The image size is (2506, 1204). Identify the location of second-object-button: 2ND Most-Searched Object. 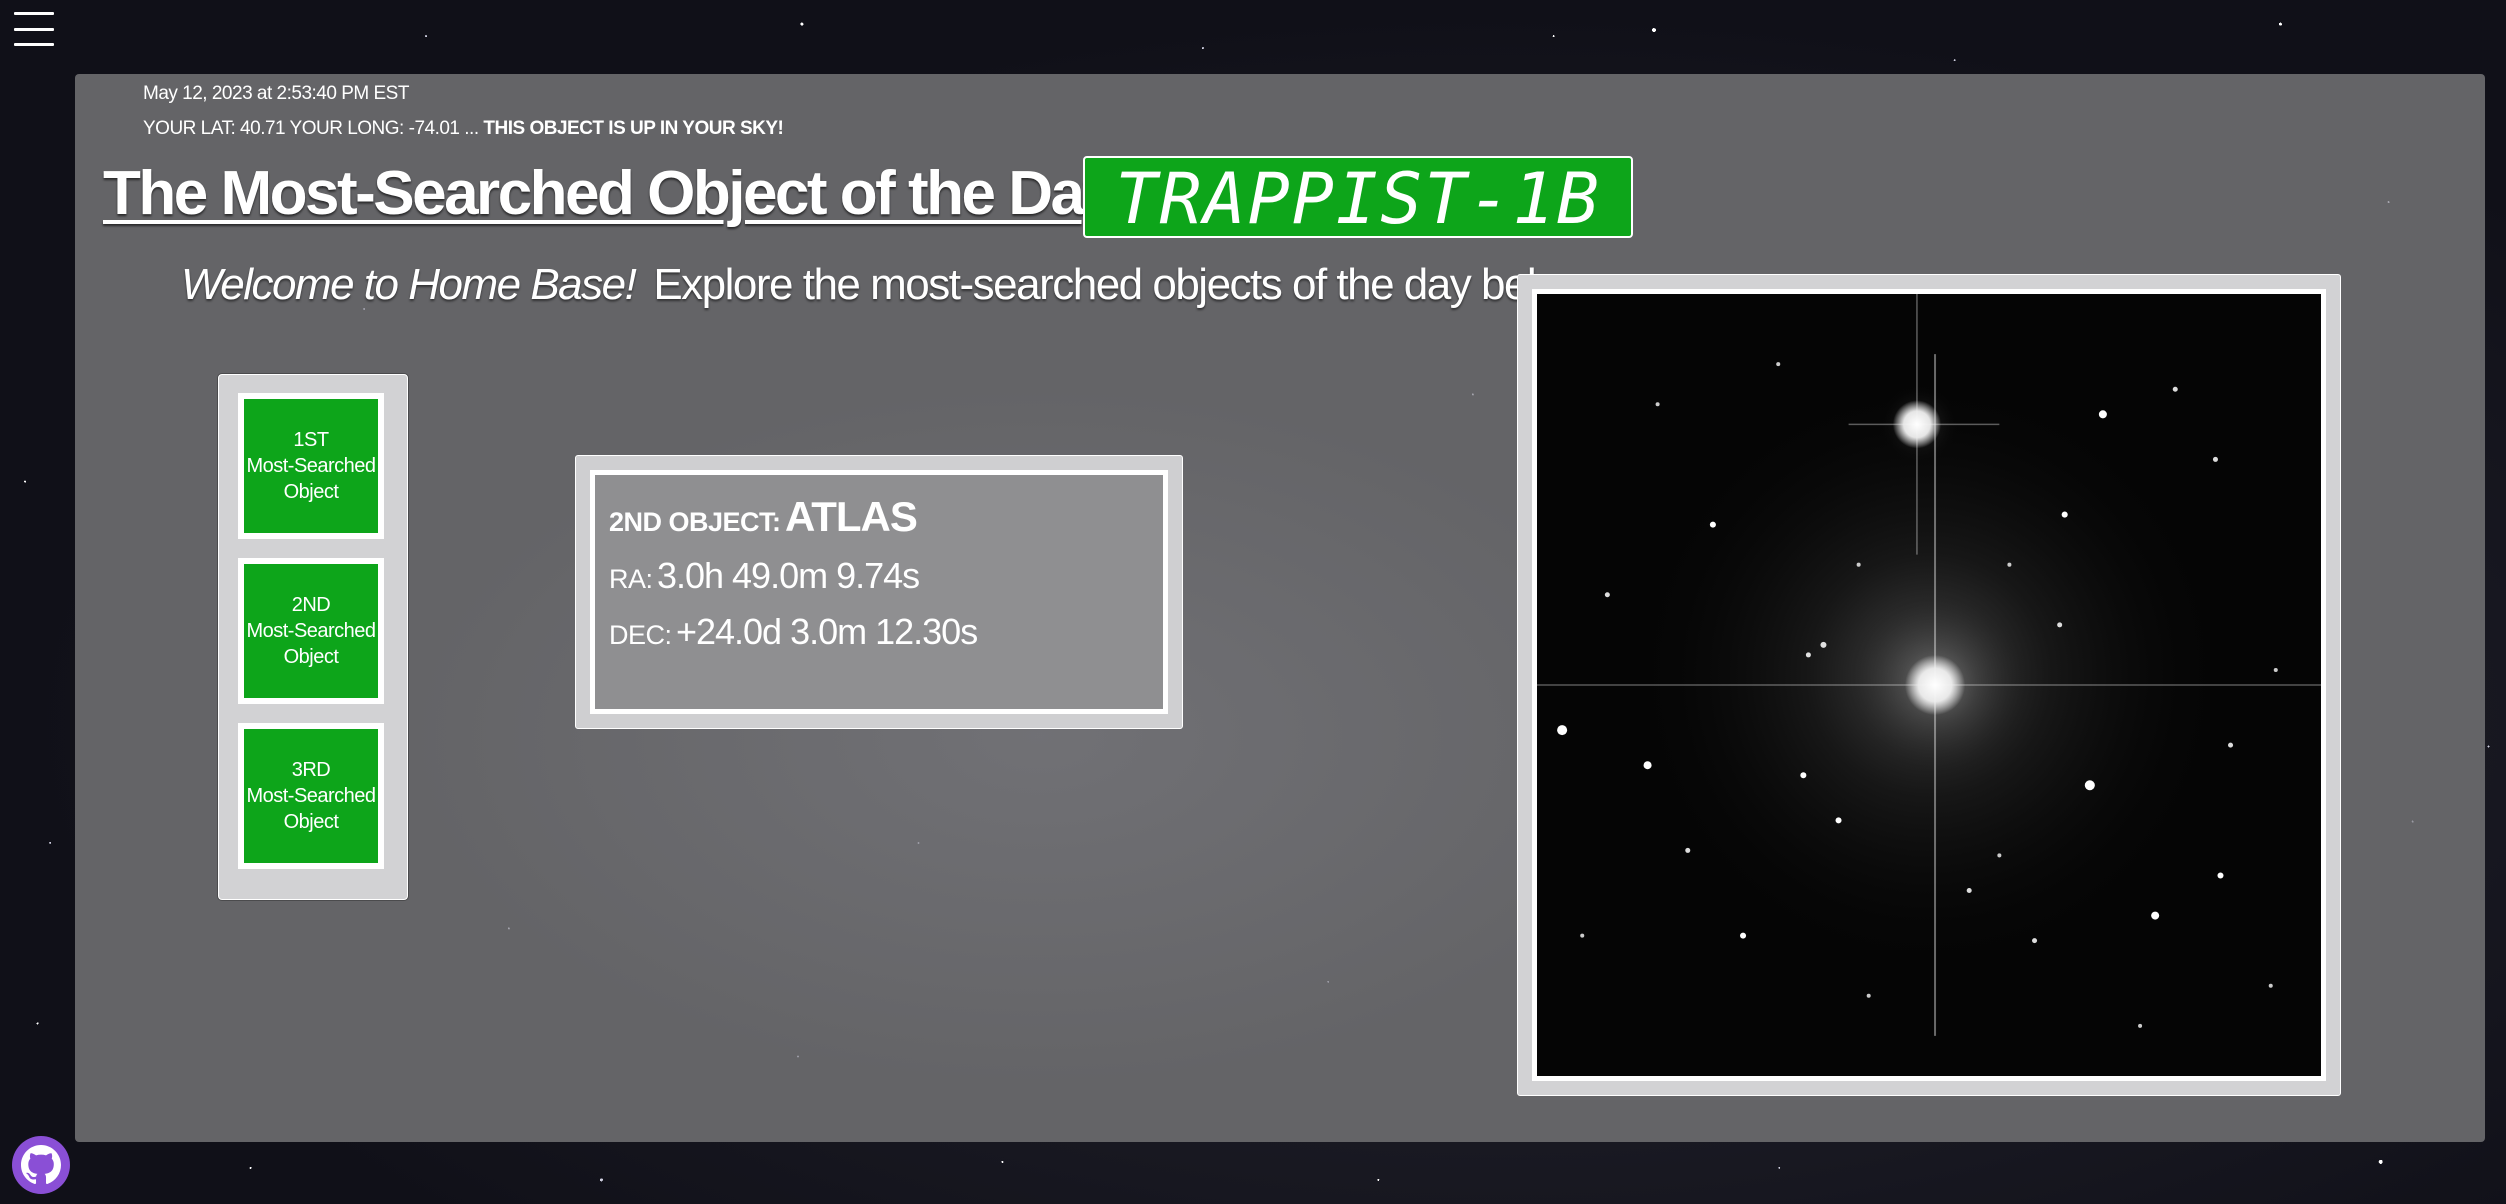
(311, 631).